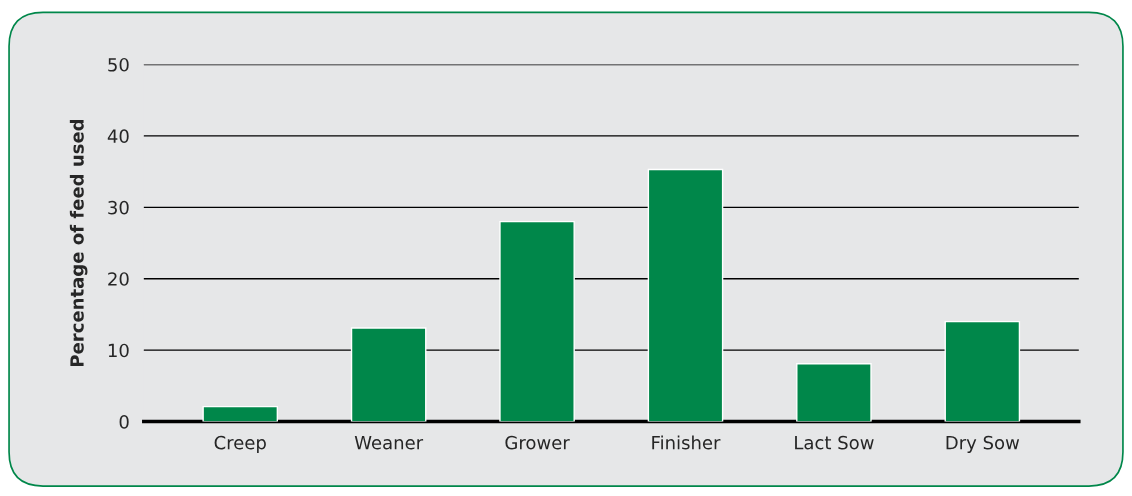 The width and height of the screenshot is (1132, 496). I want to click on y-tick-label: 0, so click(124, 422).